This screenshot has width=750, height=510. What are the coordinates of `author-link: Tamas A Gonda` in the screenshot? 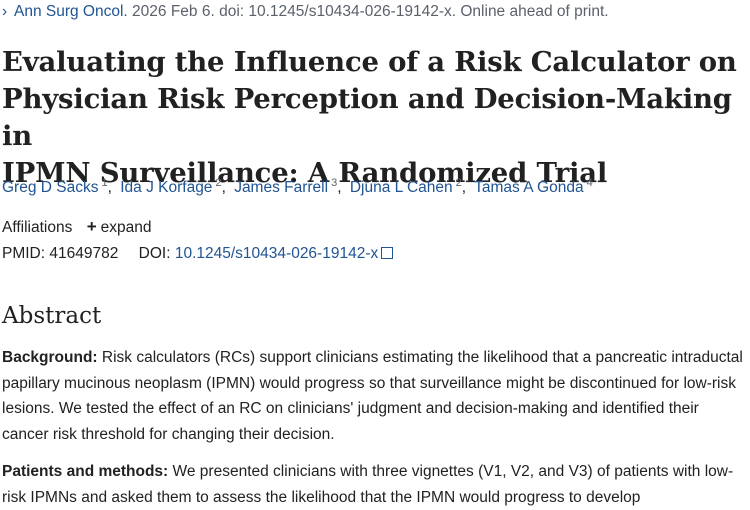 It's located at (529, 187).